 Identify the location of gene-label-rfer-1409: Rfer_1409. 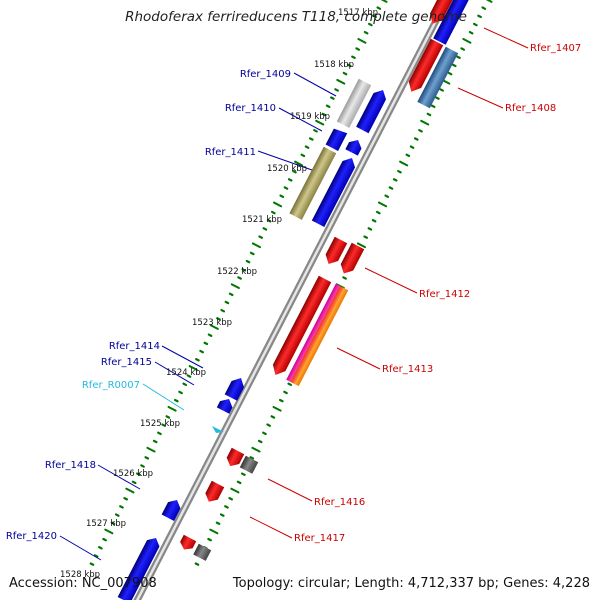
(265, 74).